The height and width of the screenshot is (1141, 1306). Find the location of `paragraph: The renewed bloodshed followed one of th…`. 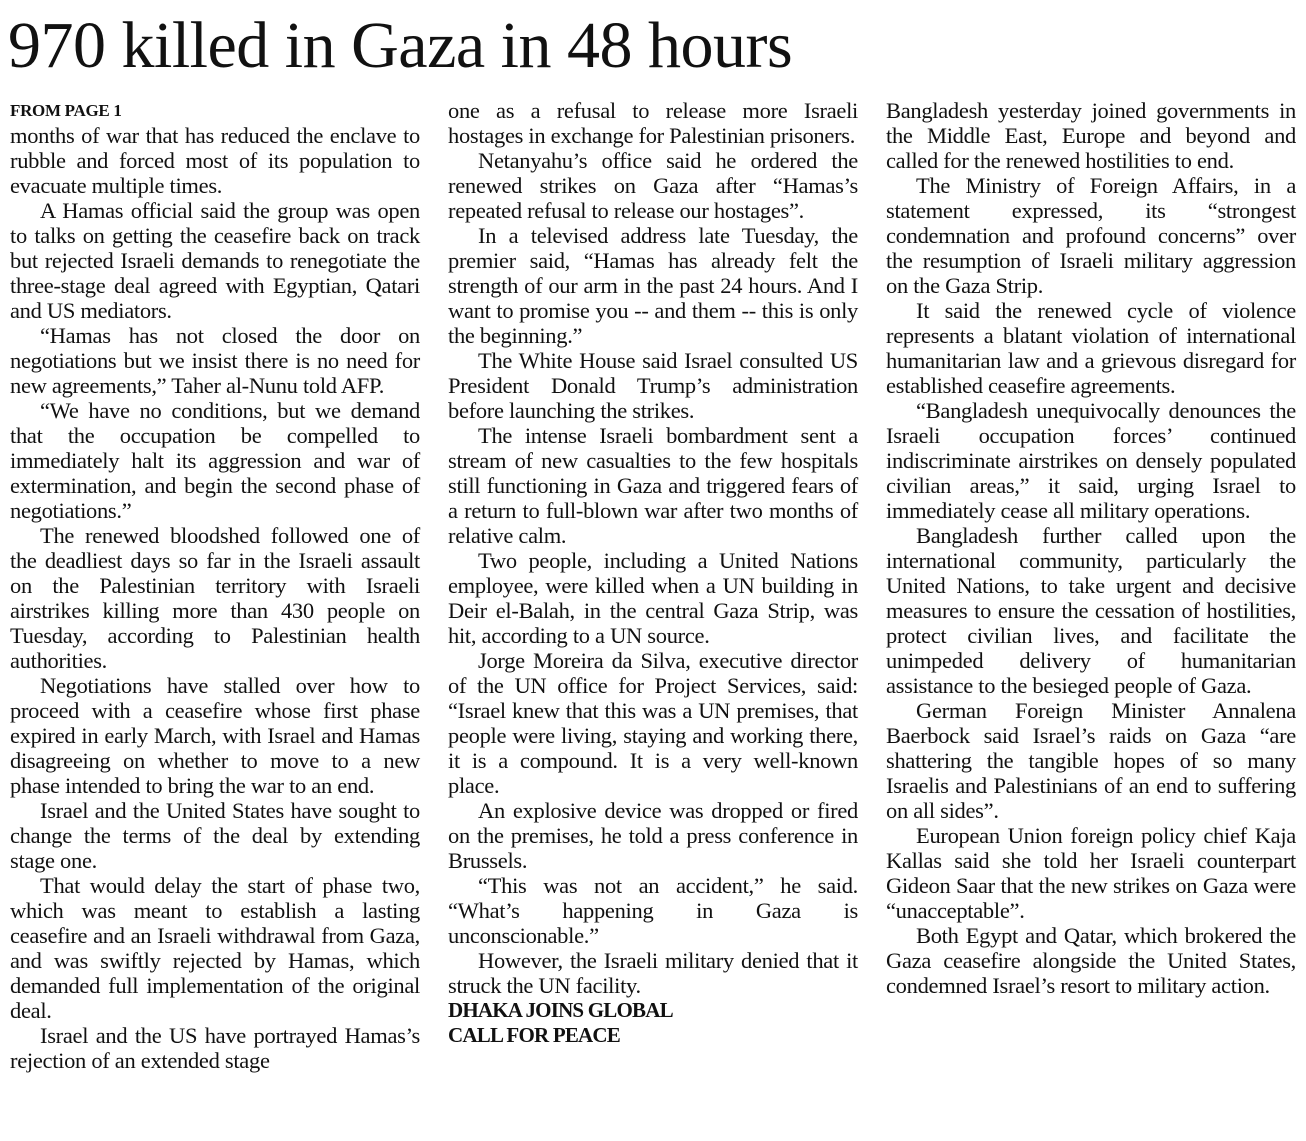

paragraph: The renewed bloodshed followed one of th… is located at coordinates (215, 598).